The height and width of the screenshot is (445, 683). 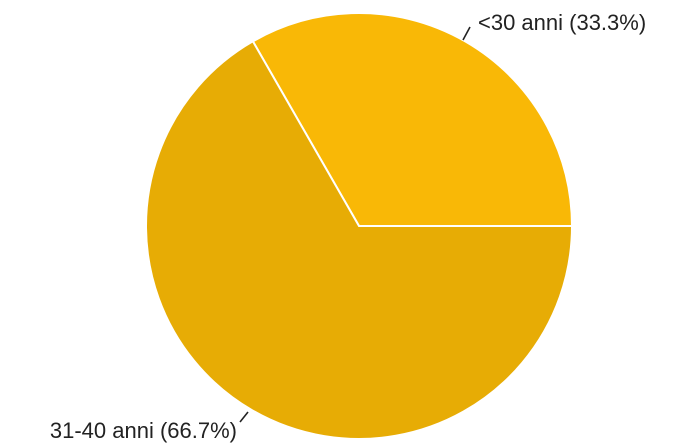 I want to click on slice-label-1: 31-40 anni (66.7%), so click(x=143, y=430).